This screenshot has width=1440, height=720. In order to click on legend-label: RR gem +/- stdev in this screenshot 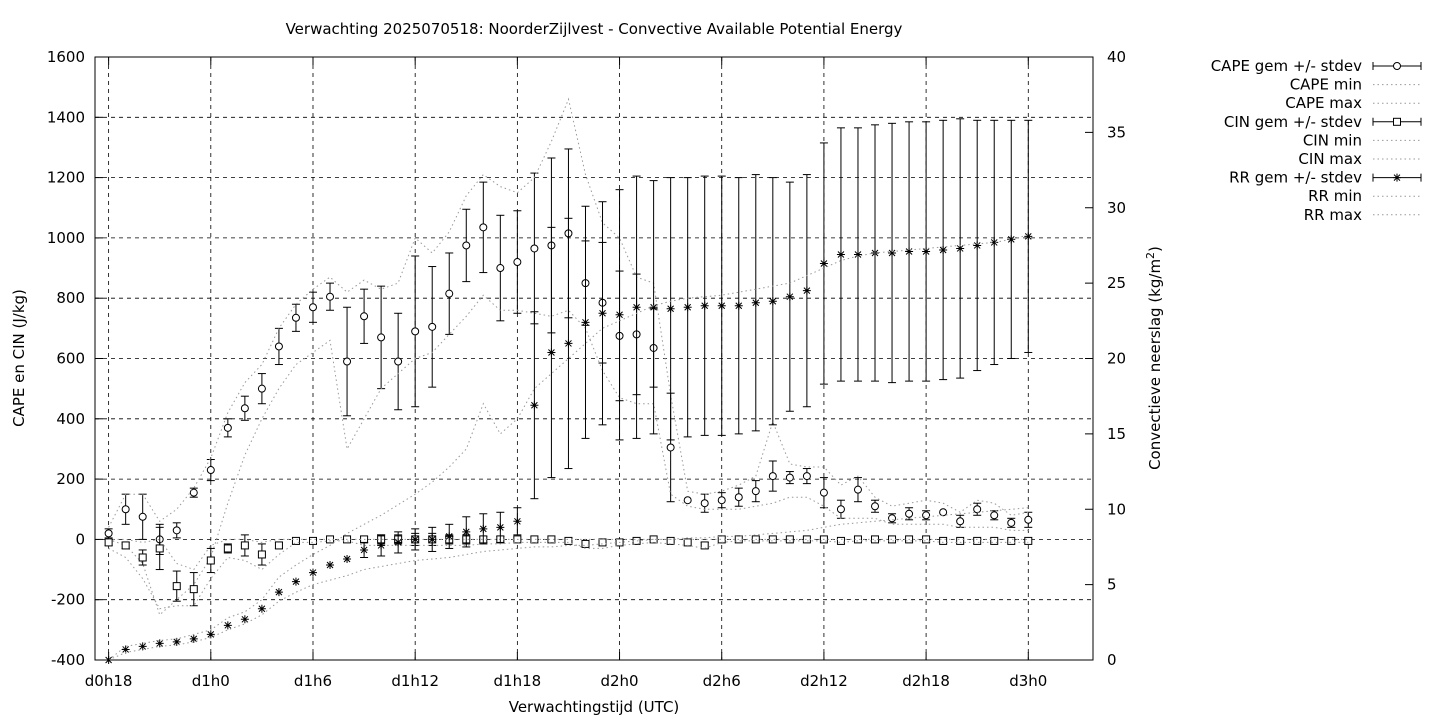, I will do `click(1295, 178)`.